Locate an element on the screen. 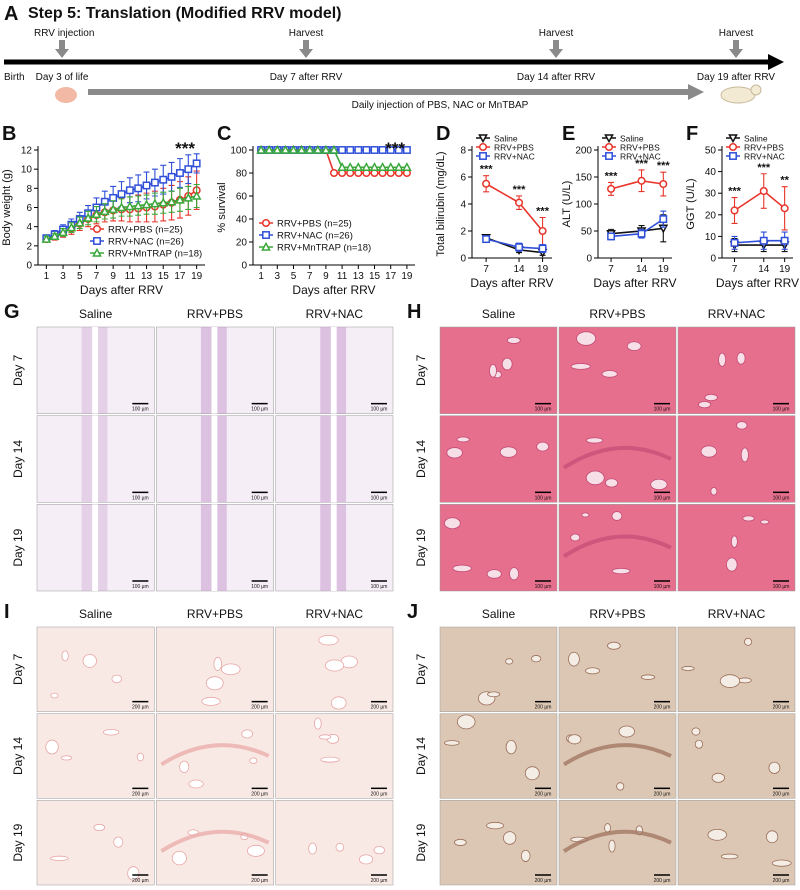  y-tick-label: 200 is located at coordinates (583, 151).